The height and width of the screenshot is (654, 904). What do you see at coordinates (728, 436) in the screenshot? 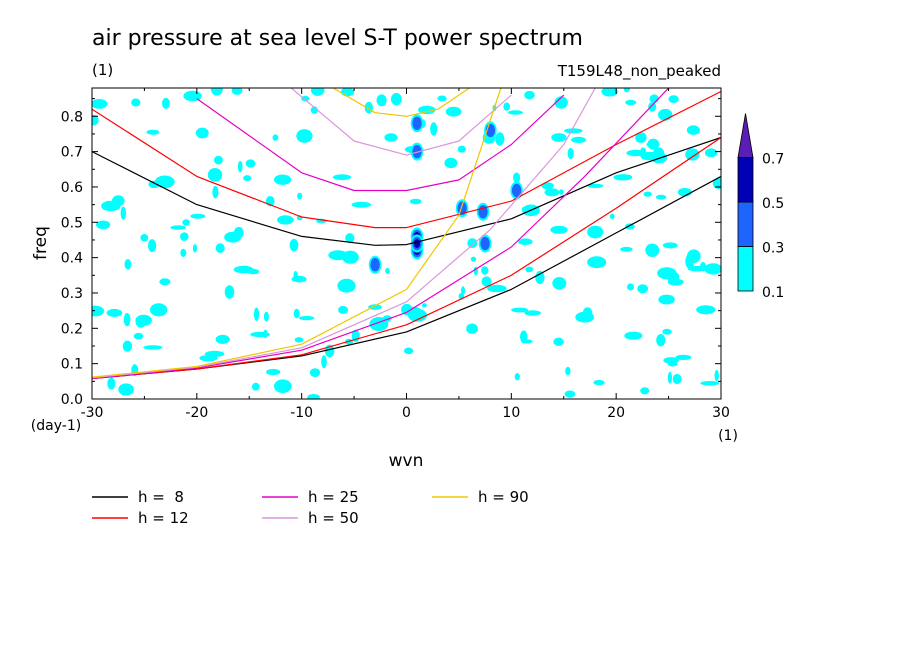
I see `x-unit-label: (1)` at bounding box center [728, 436].